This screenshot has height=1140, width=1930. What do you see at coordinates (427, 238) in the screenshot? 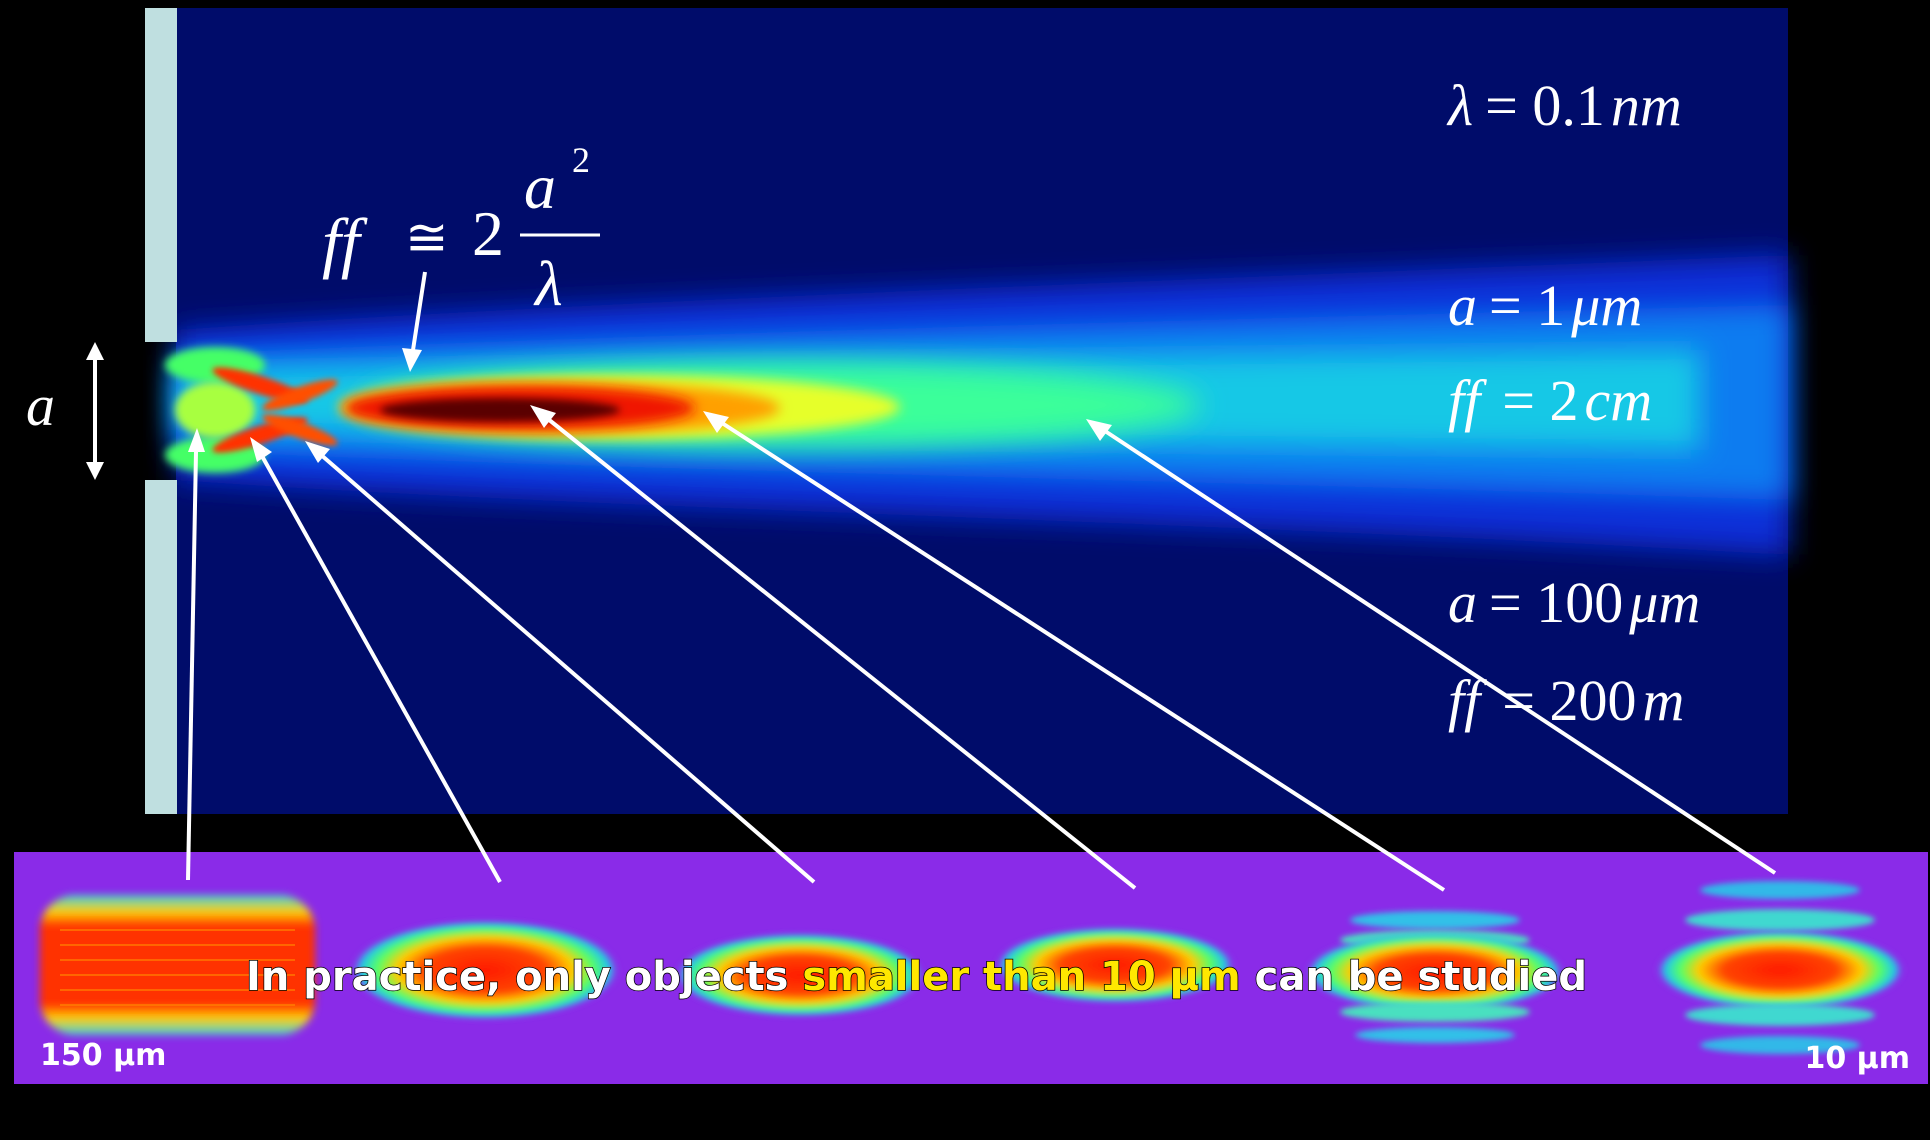
I see `formula-approx: ≅` at bounding box center [427, 238].